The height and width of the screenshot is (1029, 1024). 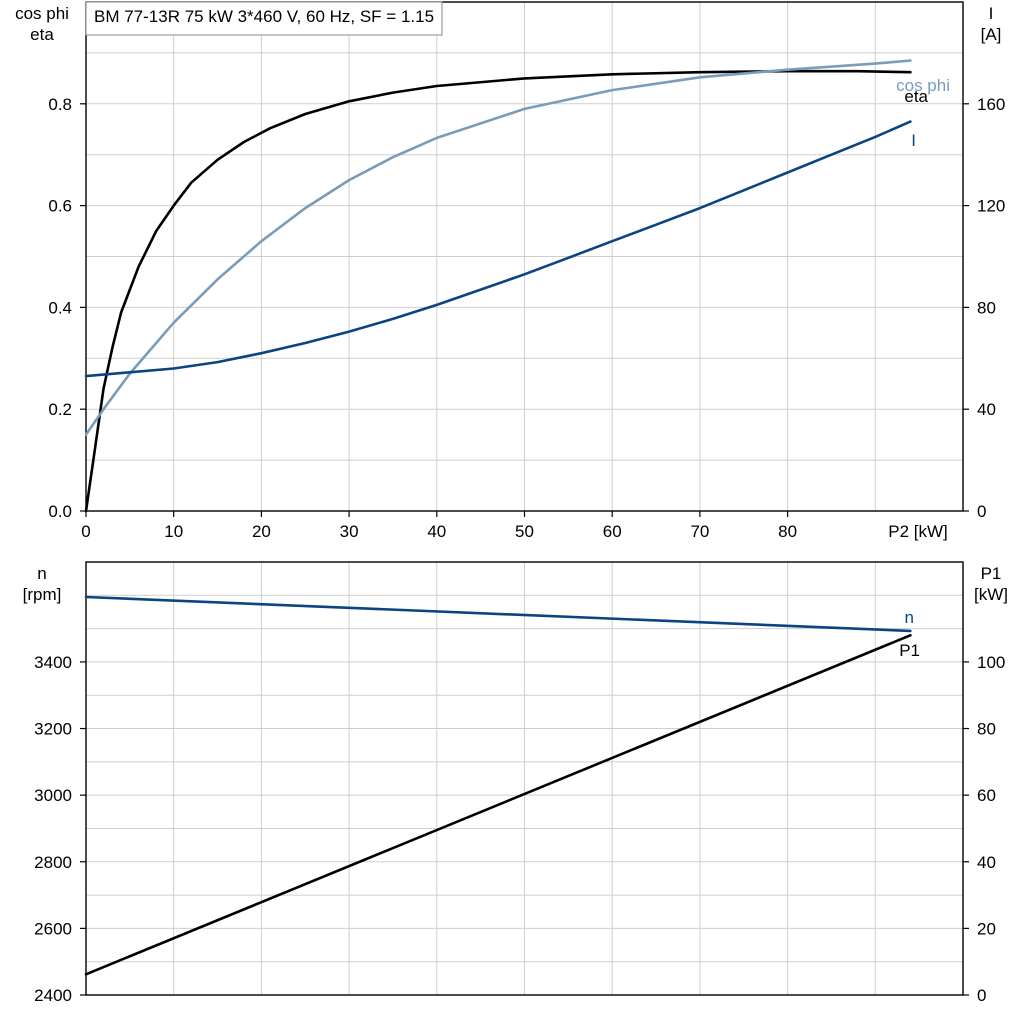 What do you see at coordinates (986, 928) in the screenshot?
I see `y-tick-label-right: 20` at bounding box center [986, 928].